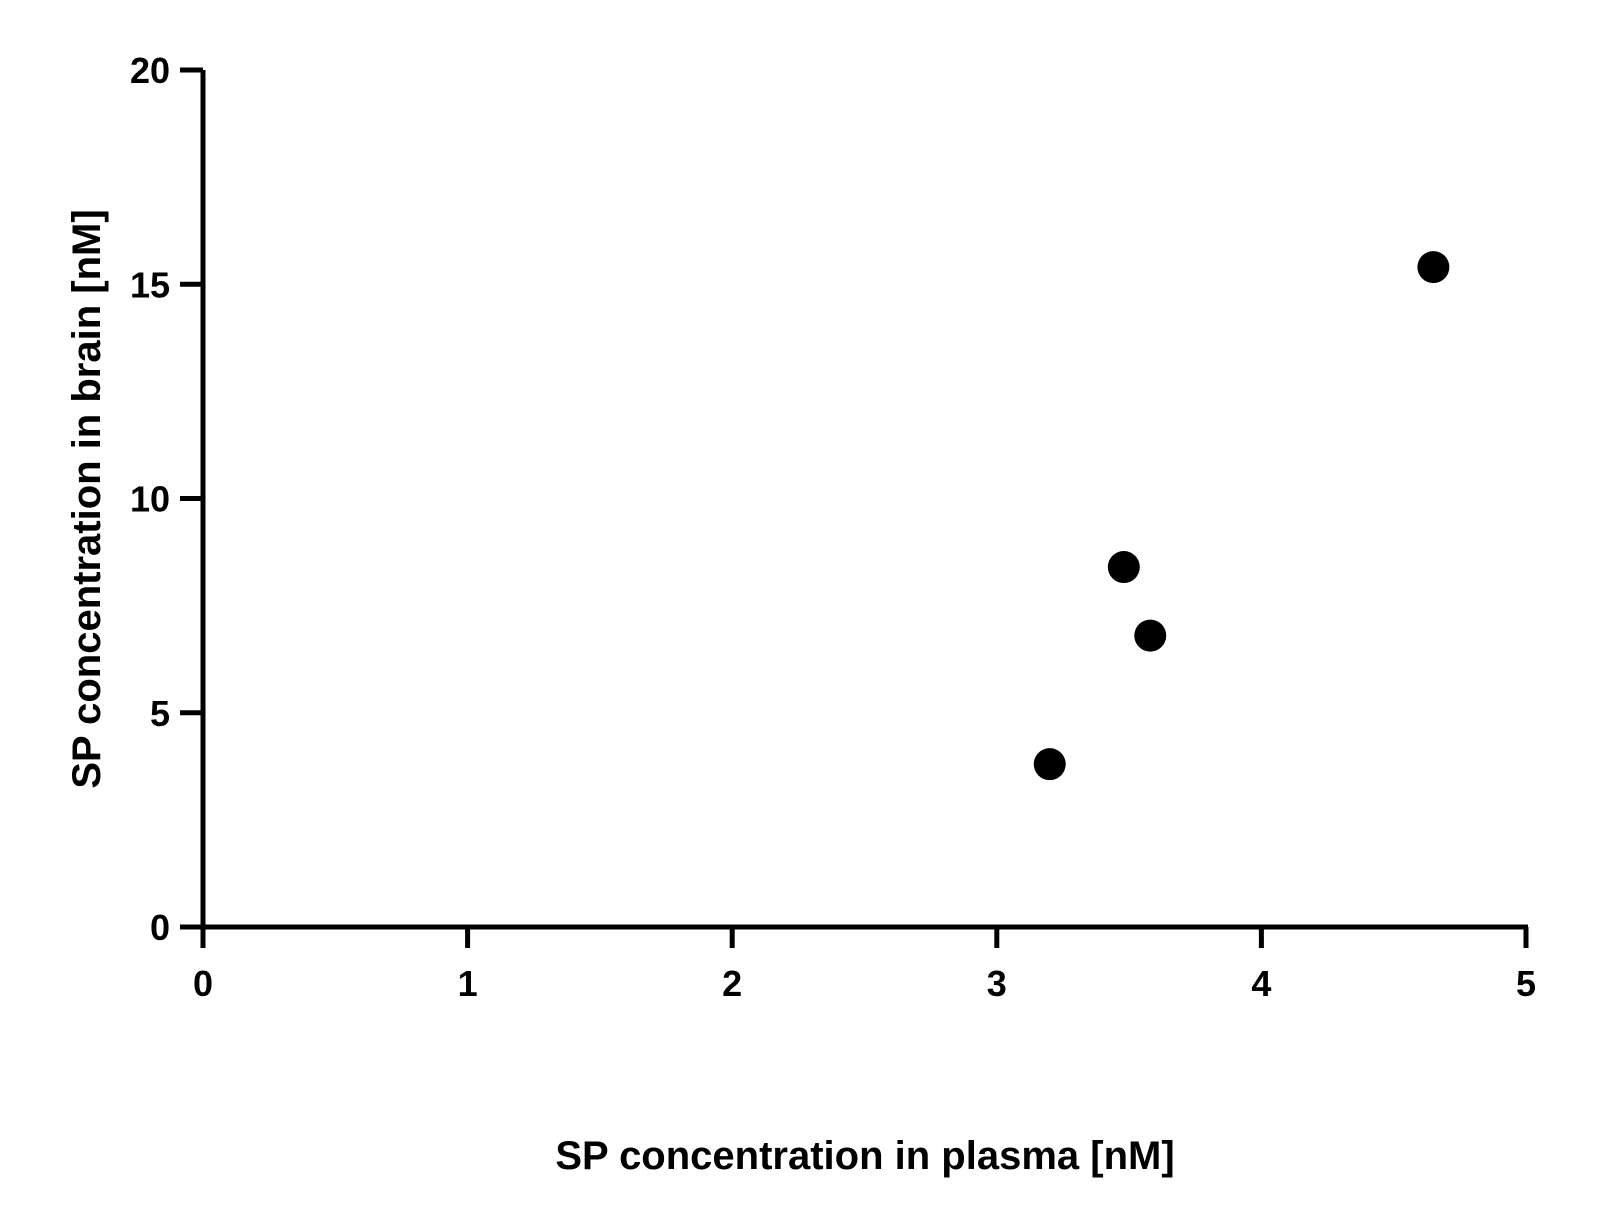 This screenshot has height=1229, width=1614. Describe the element at coordinates (864, 1156) in the screenshot. I see `x-axis-title: SP concentration in plasma [nM]` at that location.